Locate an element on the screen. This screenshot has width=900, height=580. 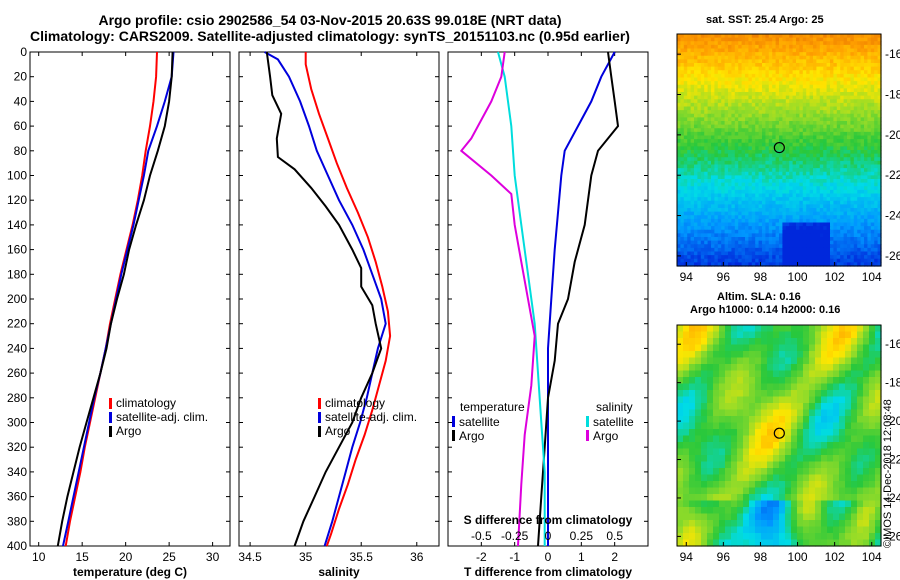
x-tick-label: 25 is located at coordinates (169, 557).